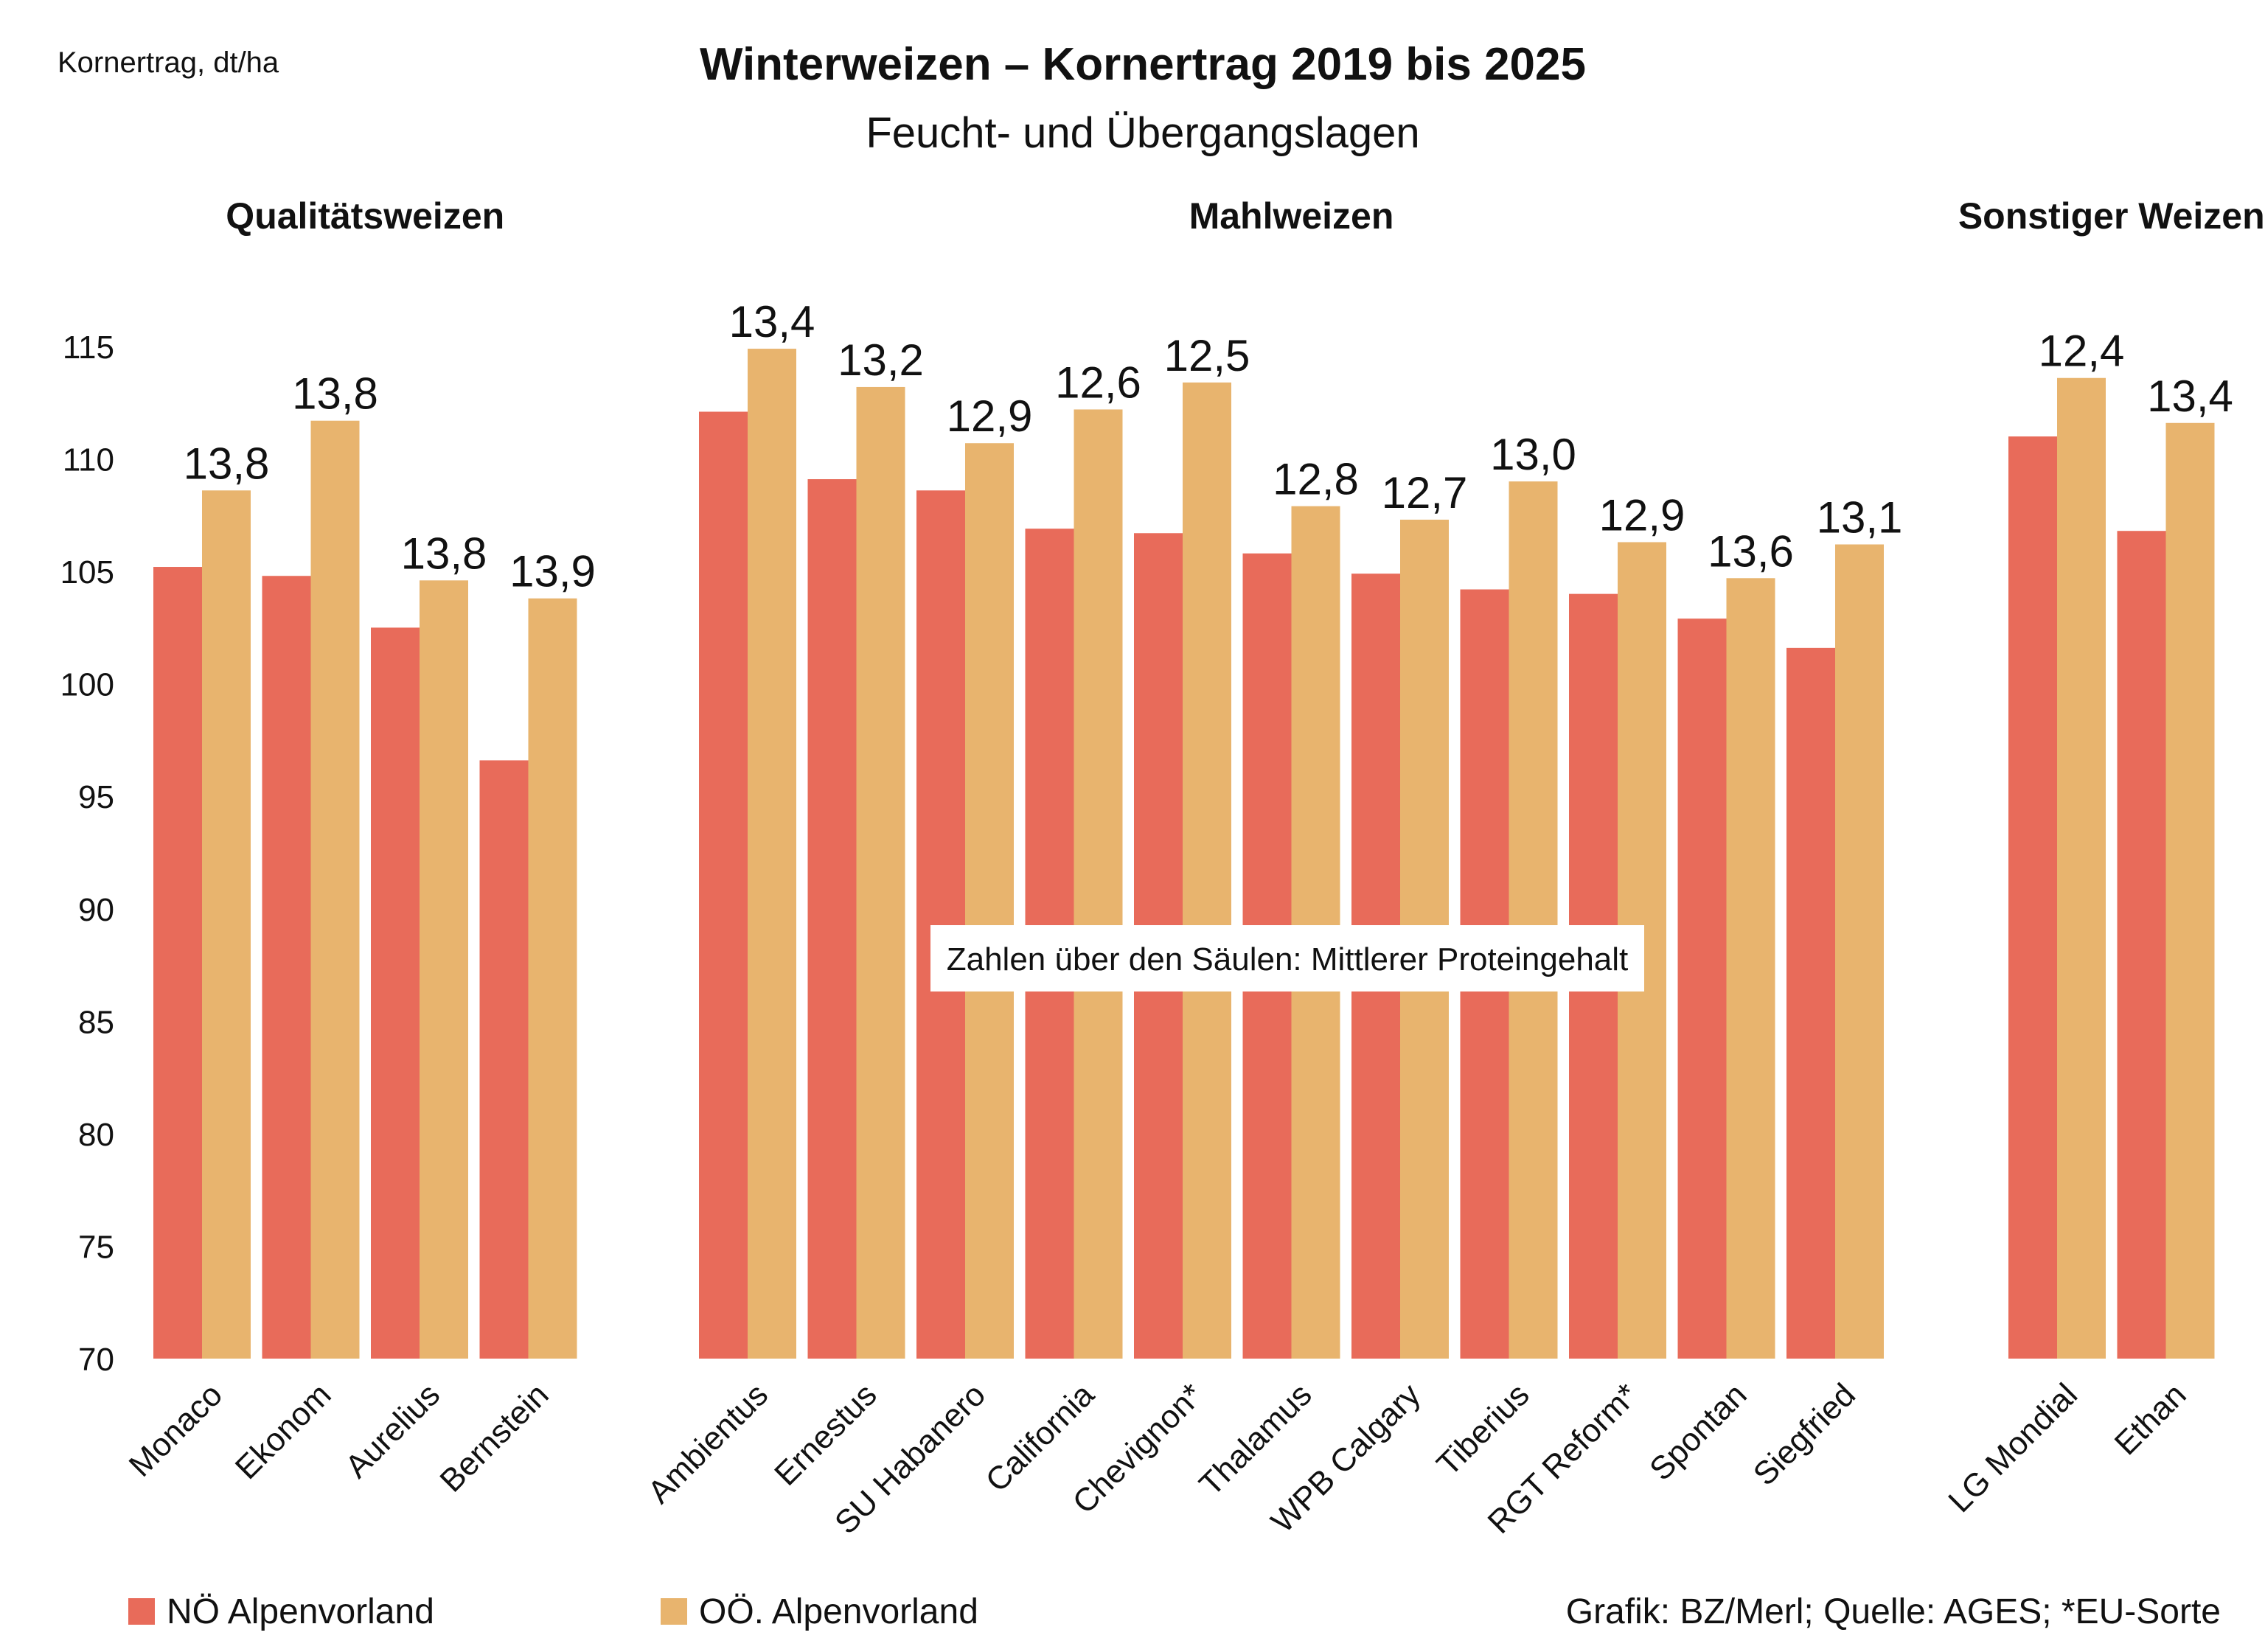  Describe the element at coordinates (168, 62) in the screenshot. I see `y-axis-unit-label: Kornertrag, dt/ha` at that location.